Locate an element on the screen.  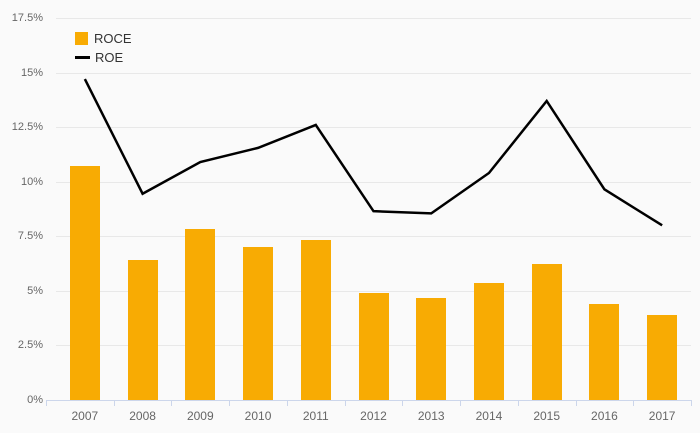
y-axis-tick-label: 2.5% is located at coordinates (30, 345).